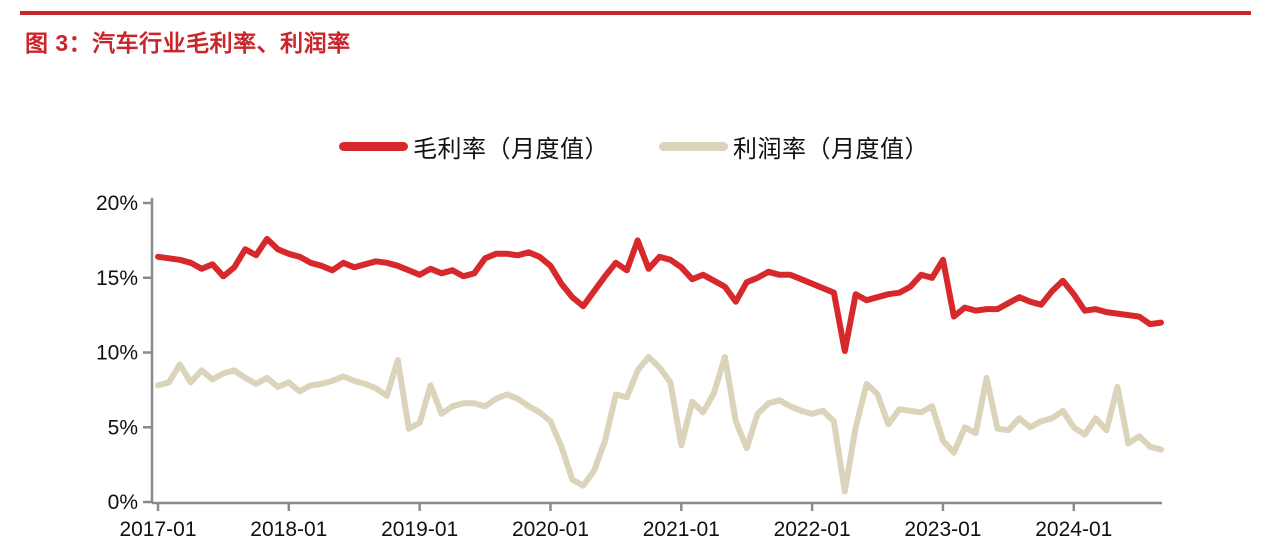 This screenshot has height=560, width=1274. What do you see at coordinates (117, 203) in the screenshot?
I see `y-axis-label: 20%` at bounding box center [117, 203].